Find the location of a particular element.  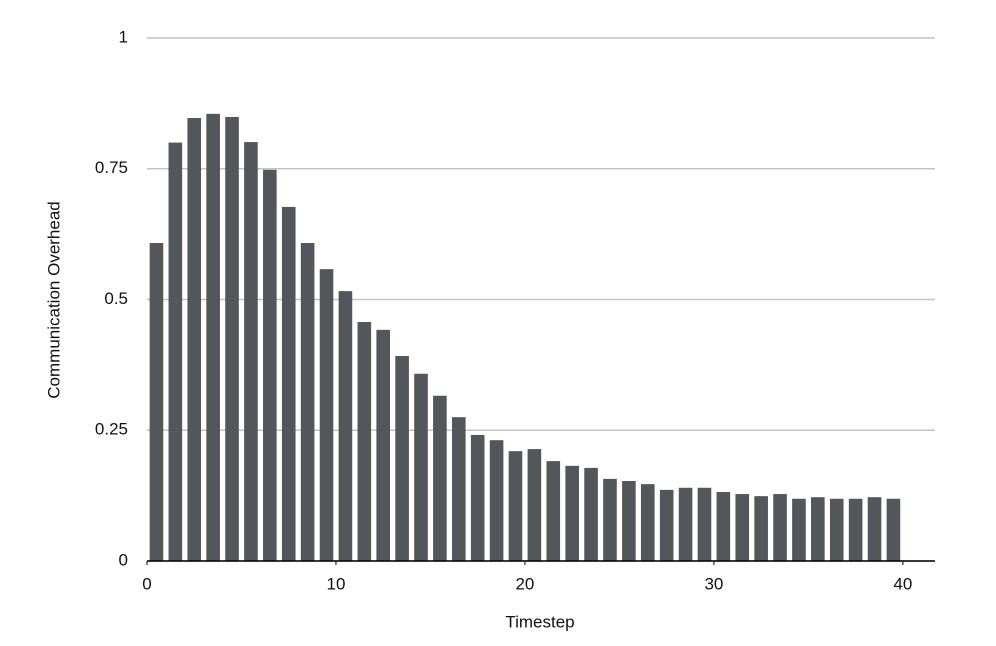

y-tick-label: 0.25 is located at coordinates (111, 429).